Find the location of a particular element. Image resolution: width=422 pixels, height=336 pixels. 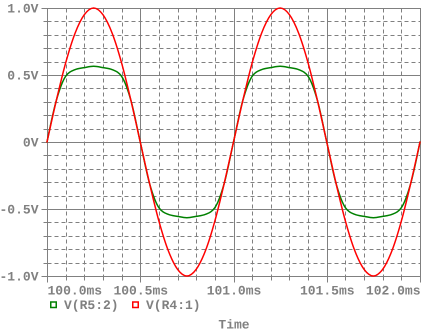

x-tick-label: 102.0ms is located at coordinates (393, 291).